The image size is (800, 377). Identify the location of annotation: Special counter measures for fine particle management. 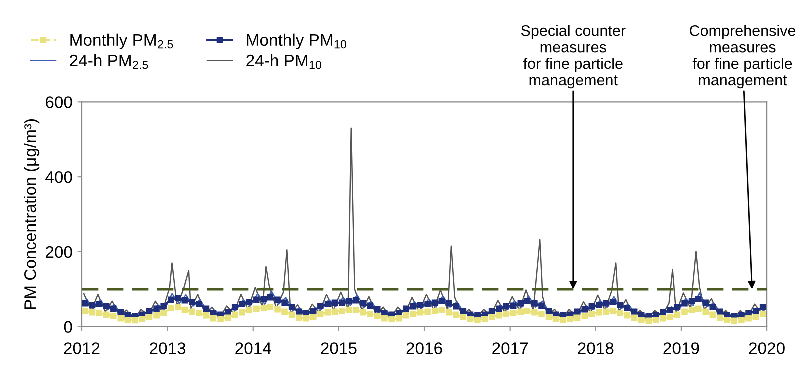
(573, 57).